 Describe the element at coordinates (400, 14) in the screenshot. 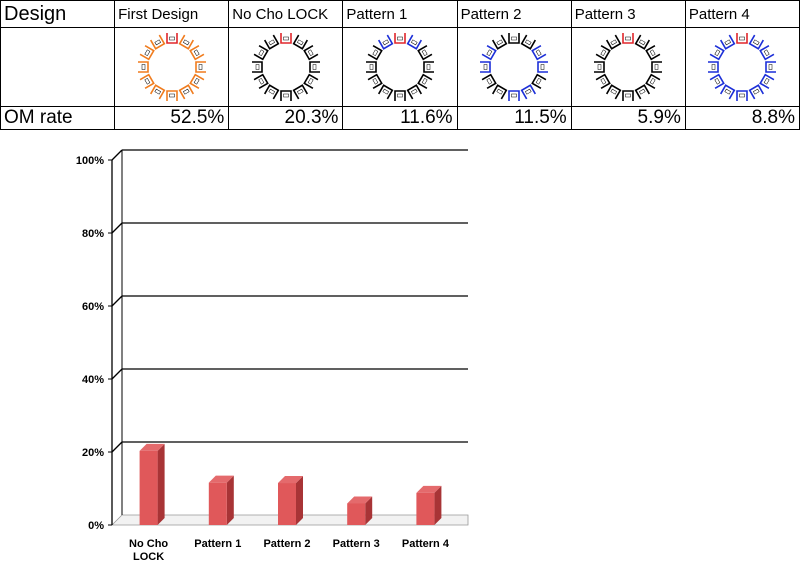

I see `column-name: Pattern 1` at that location.